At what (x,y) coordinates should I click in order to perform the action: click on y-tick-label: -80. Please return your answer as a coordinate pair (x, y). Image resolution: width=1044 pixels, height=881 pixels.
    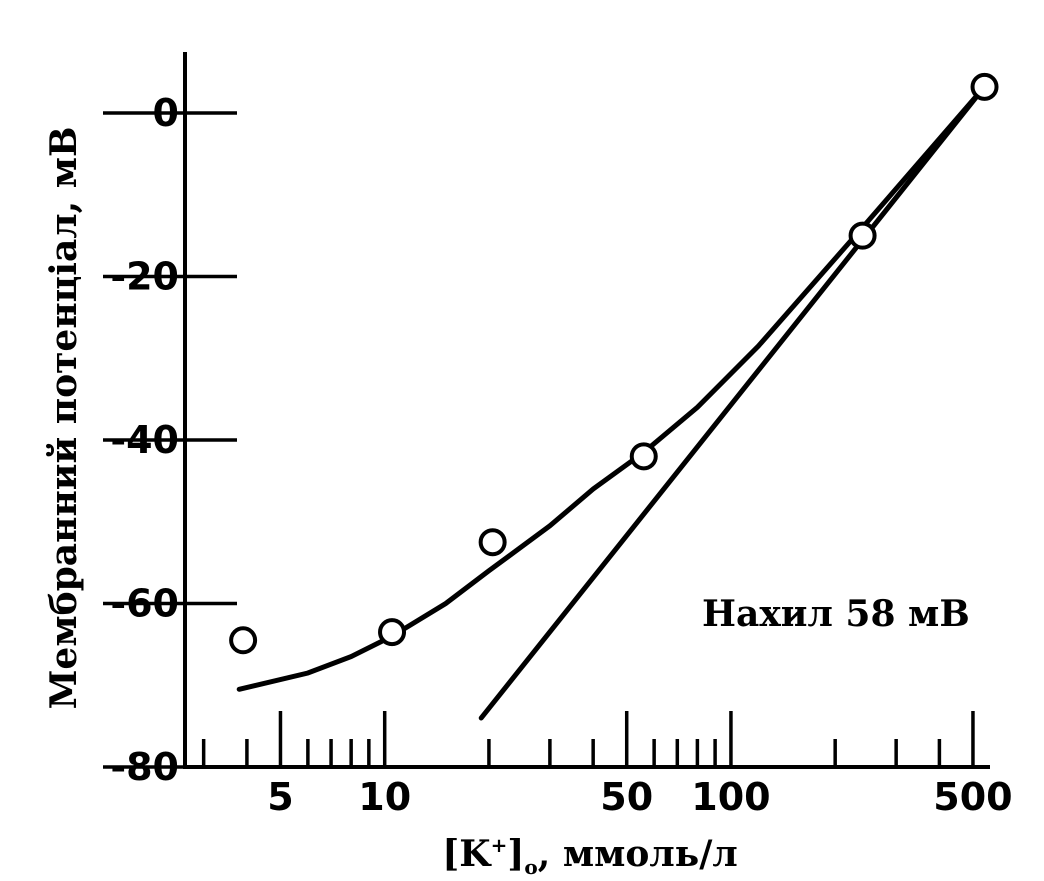
    Looking at the image, I should click on (144, 767).